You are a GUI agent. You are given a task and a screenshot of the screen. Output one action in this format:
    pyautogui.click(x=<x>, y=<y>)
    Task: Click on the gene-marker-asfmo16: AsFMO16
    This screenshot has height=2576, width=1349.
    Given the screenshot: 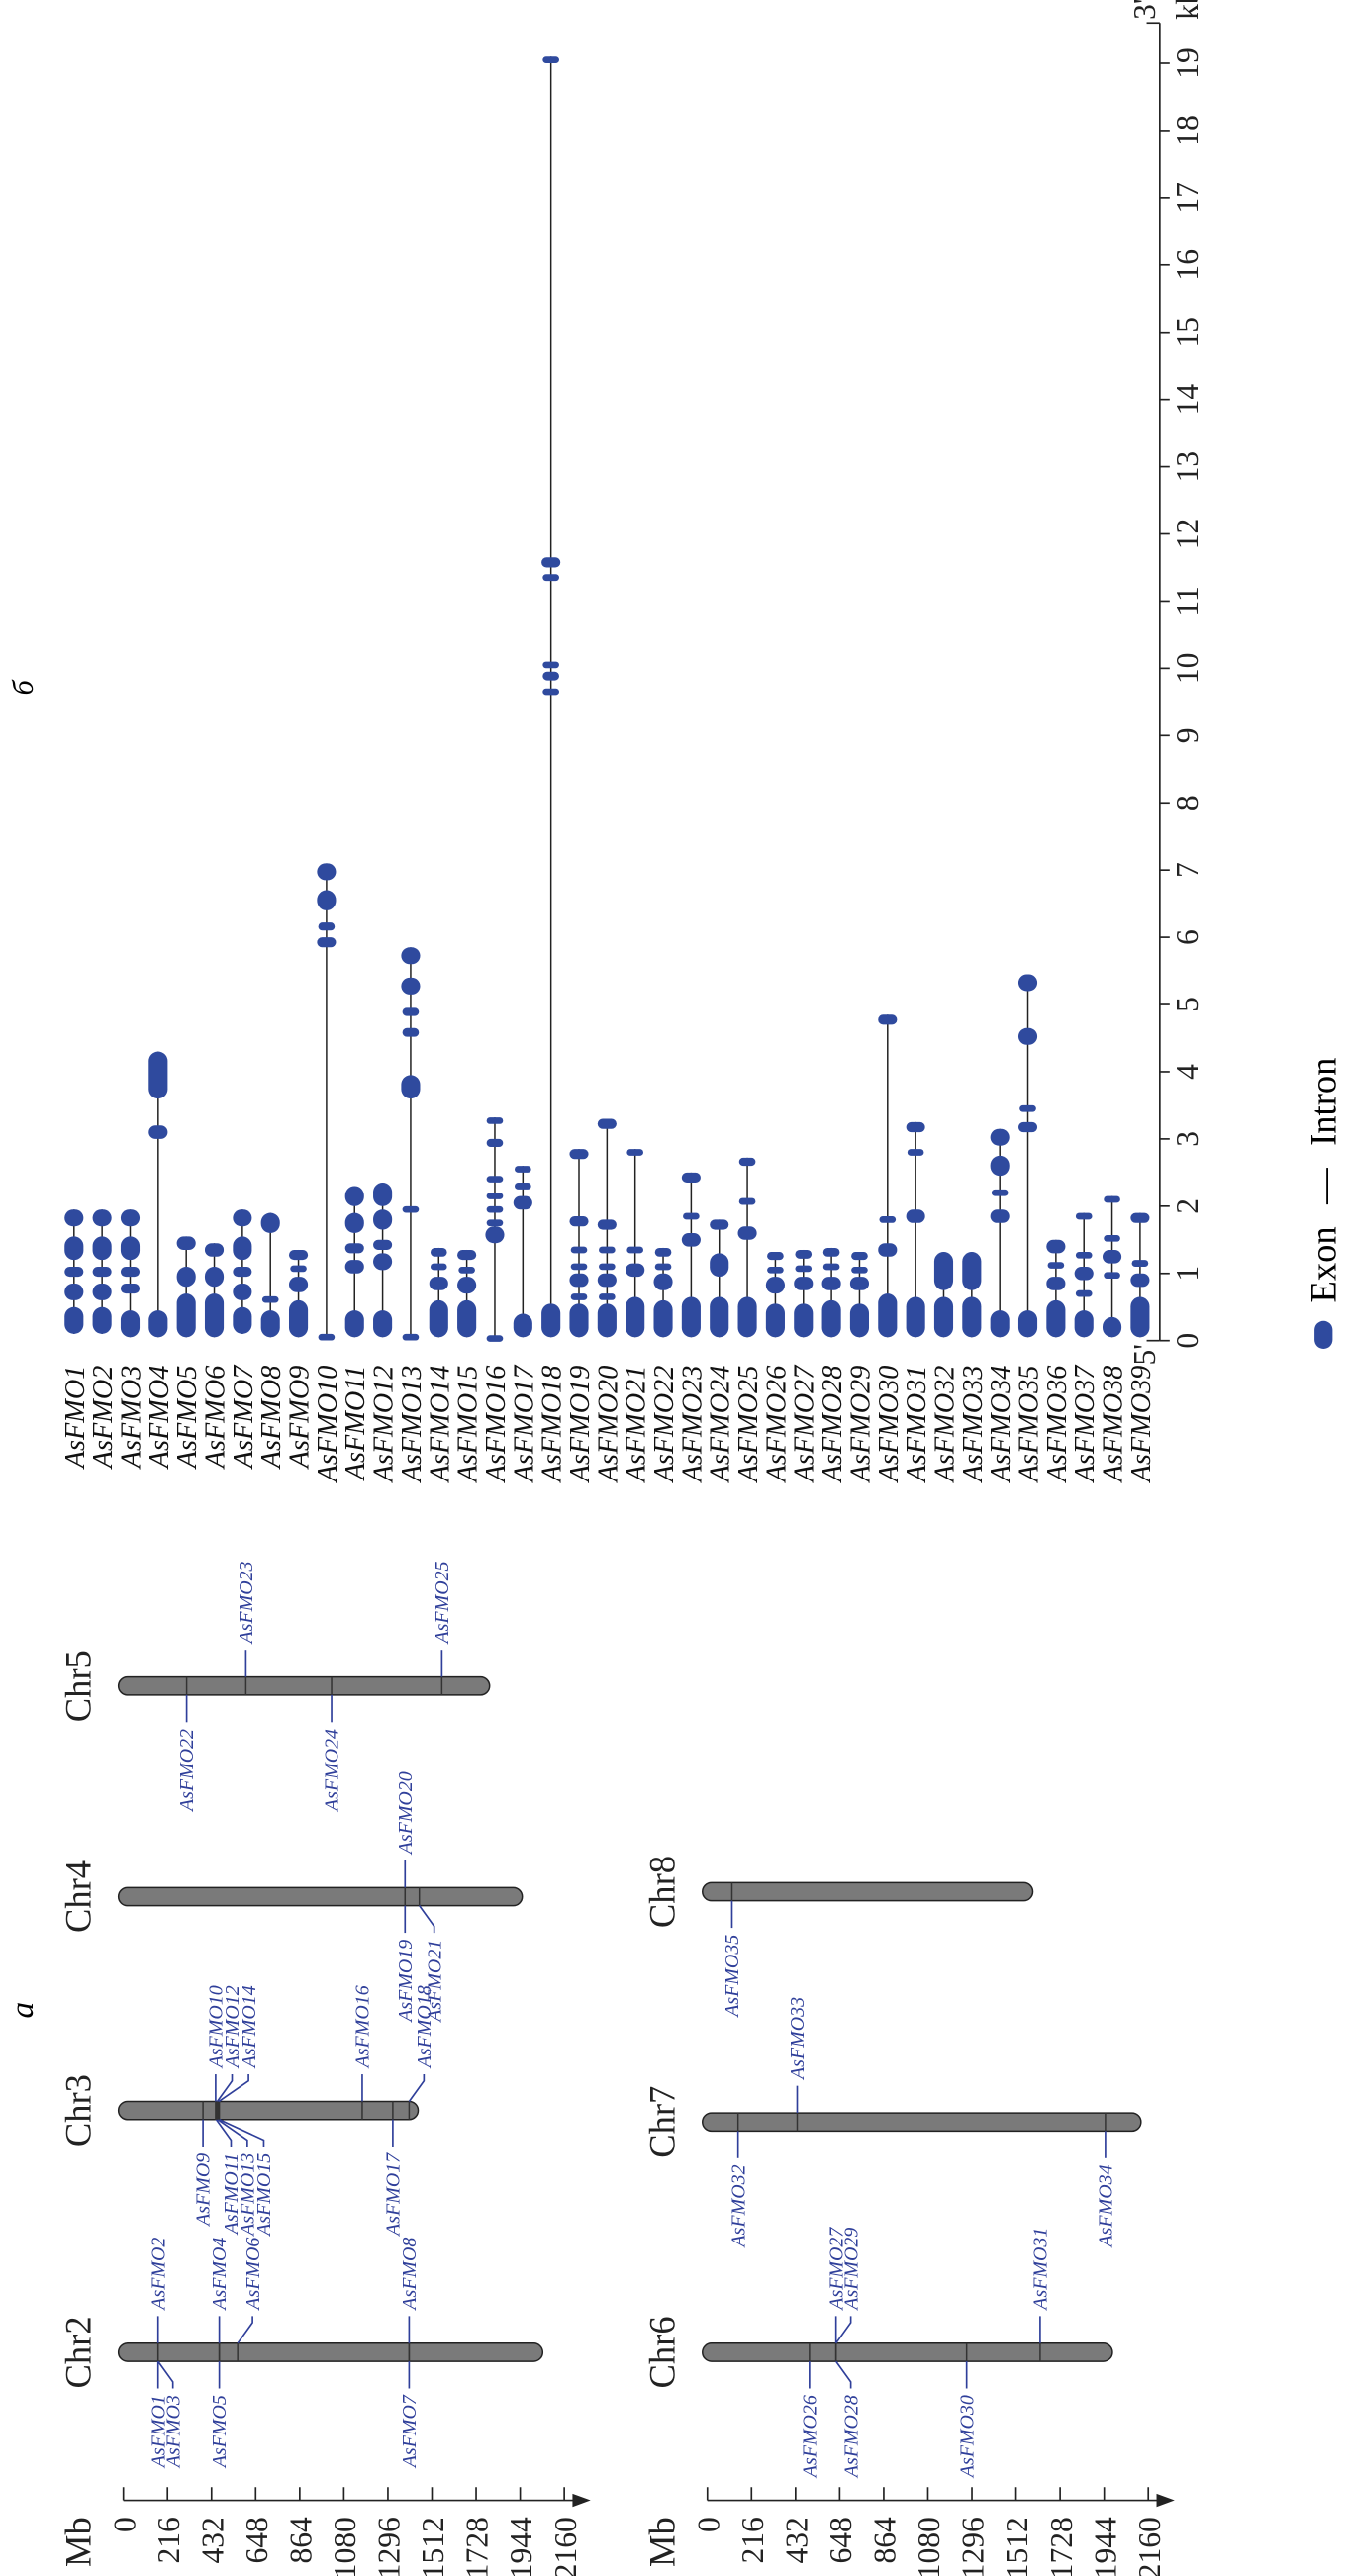 What is the action you would take?
    pyautogui.click(x=363, y=2052)
    